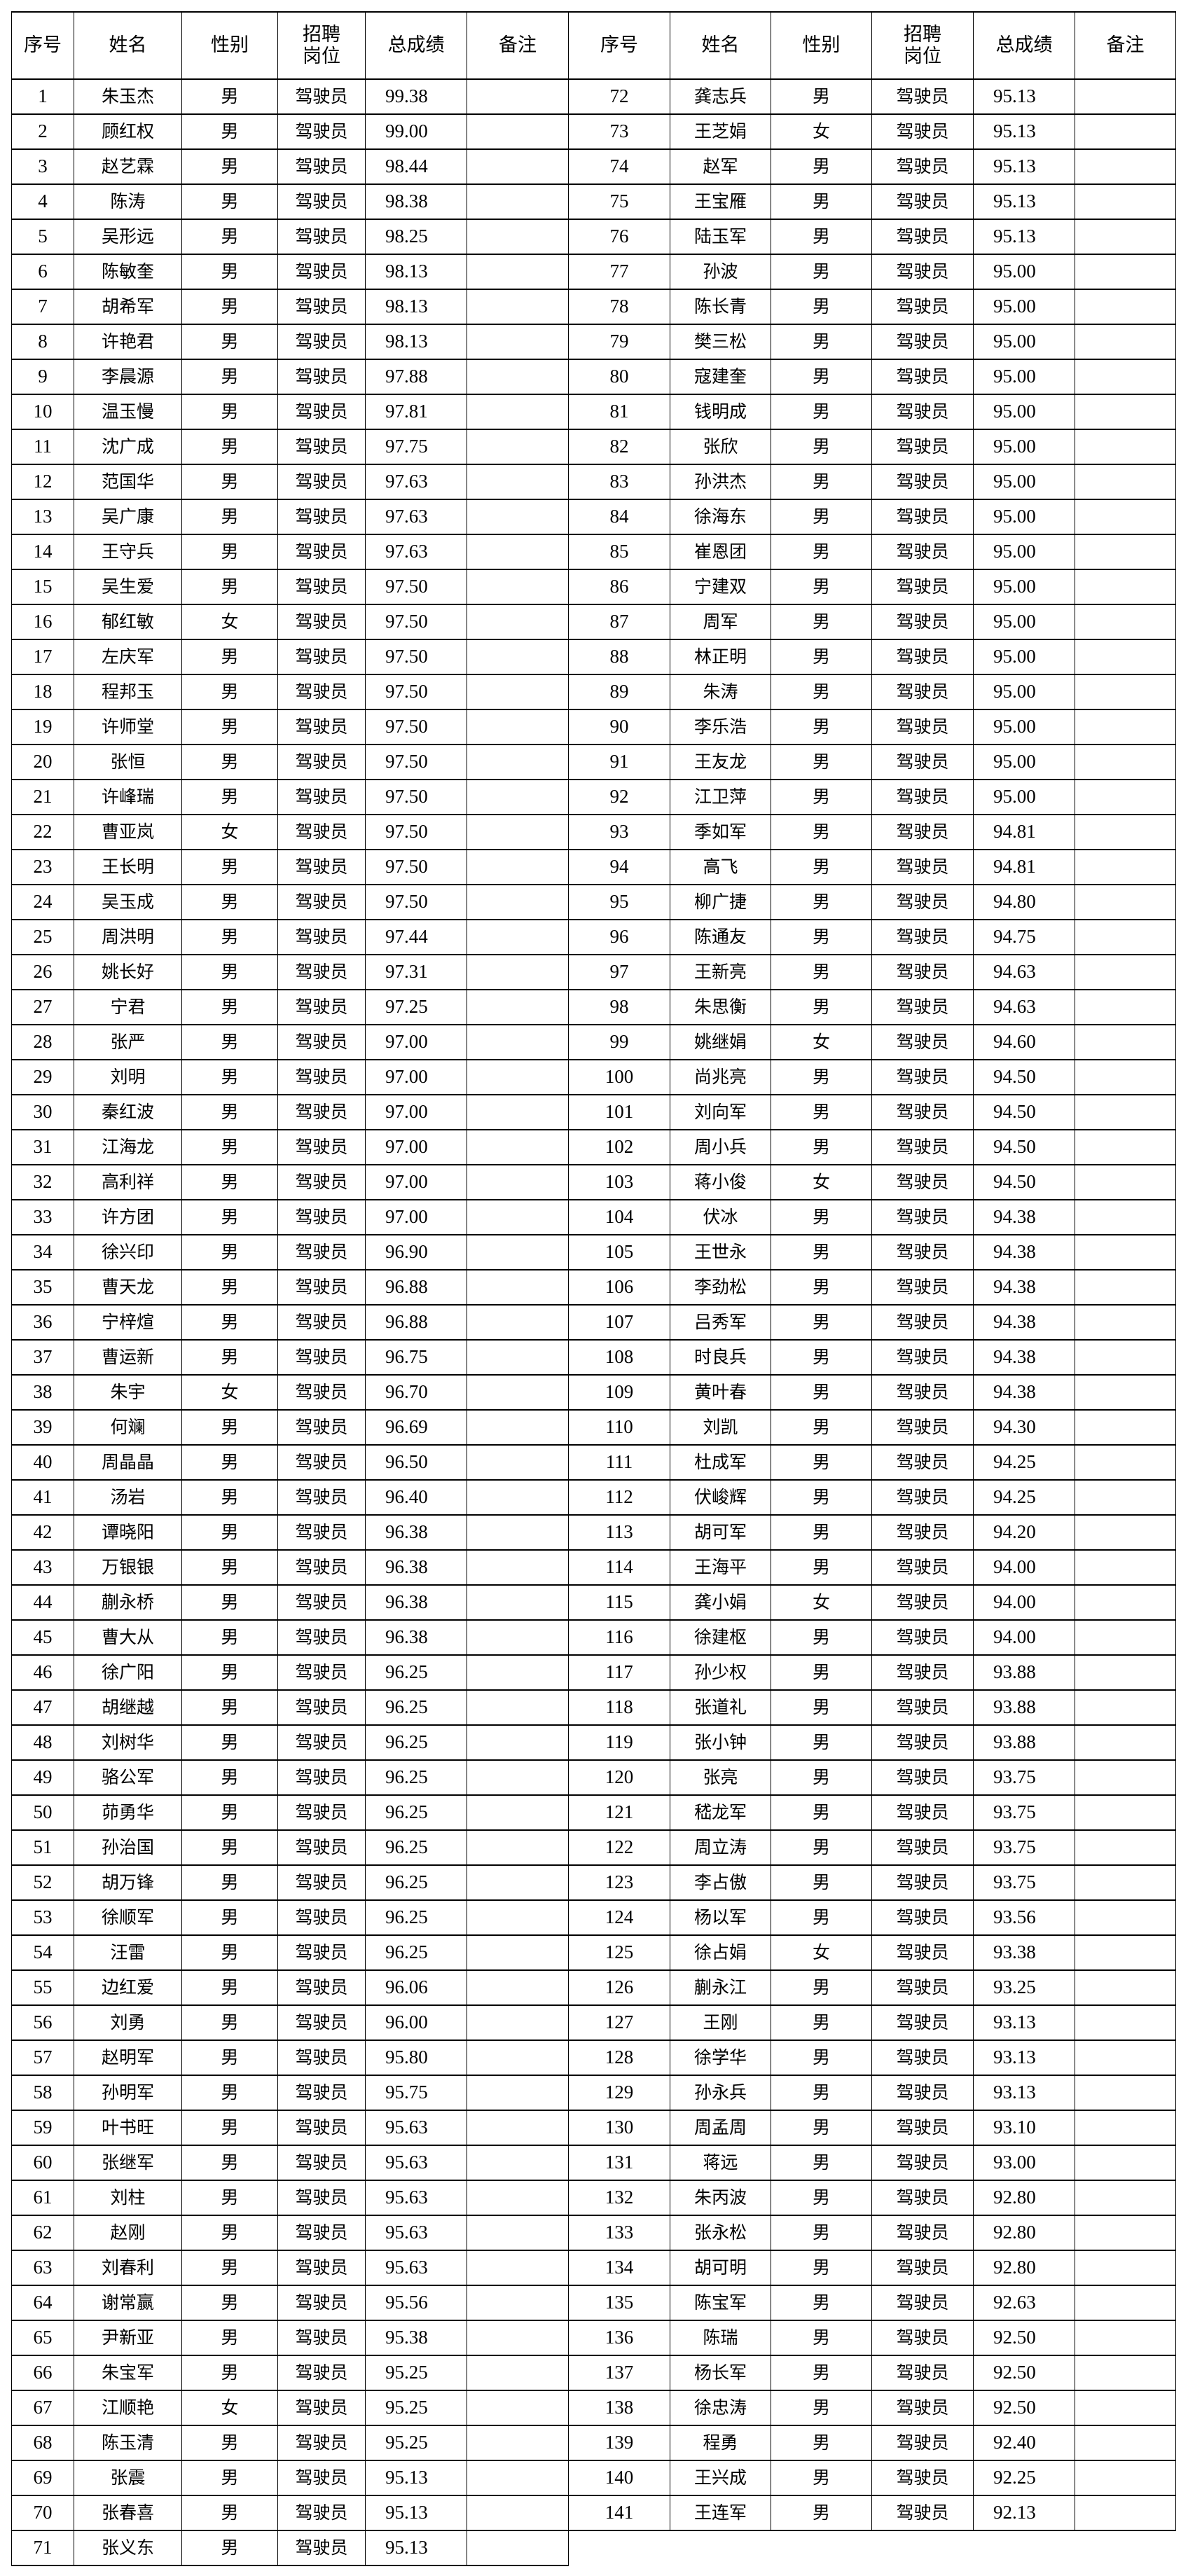  Describe the element at coordinates (42, 237) in the screenshot. I see `cell-number: 5` at that location.